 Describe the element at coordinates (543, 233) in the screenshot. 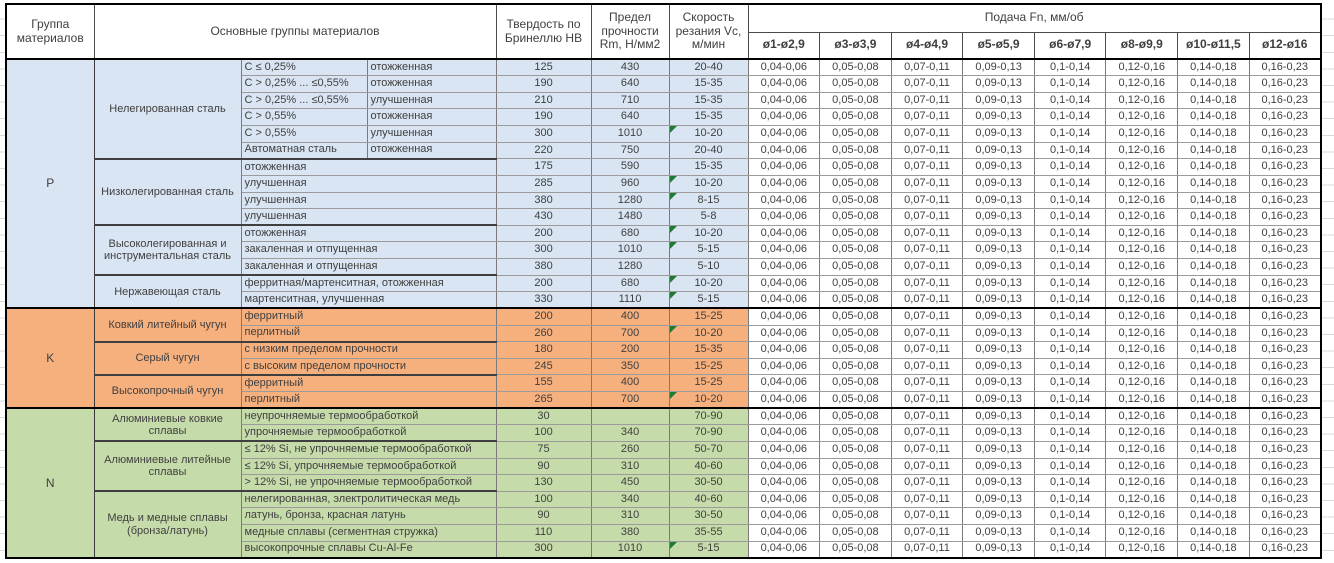

I see `hardness-cell: 200` at that location.